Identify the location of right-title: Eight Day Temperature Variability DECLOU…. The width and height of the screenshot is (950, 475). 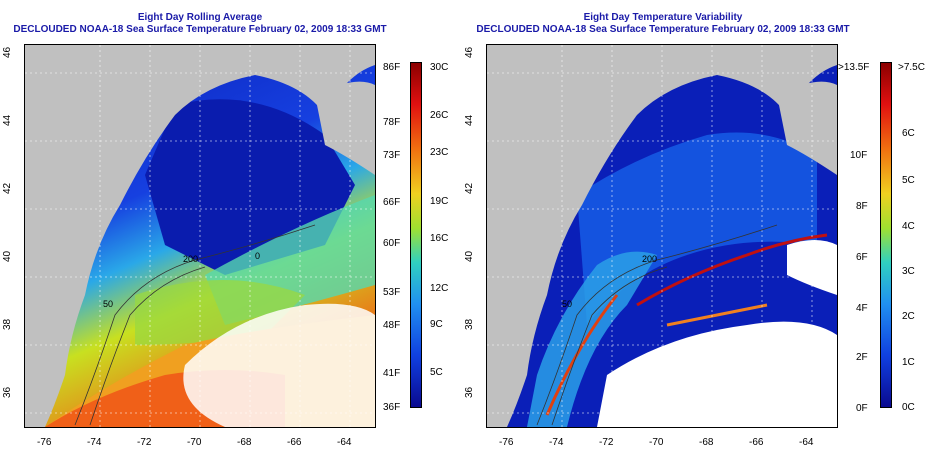
(663, 24).